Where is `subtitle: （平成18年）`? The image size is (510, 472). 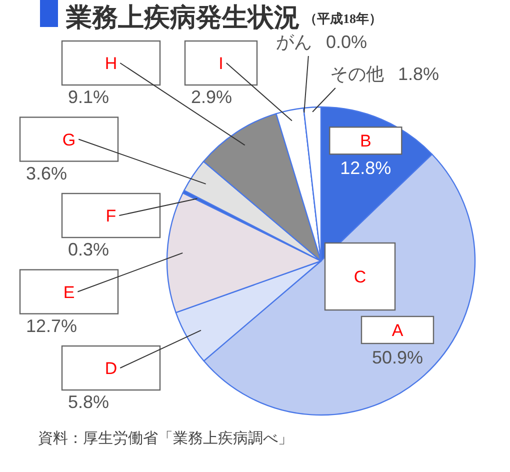 subtitle: （平成18年） is located at coordinates (343, 18).